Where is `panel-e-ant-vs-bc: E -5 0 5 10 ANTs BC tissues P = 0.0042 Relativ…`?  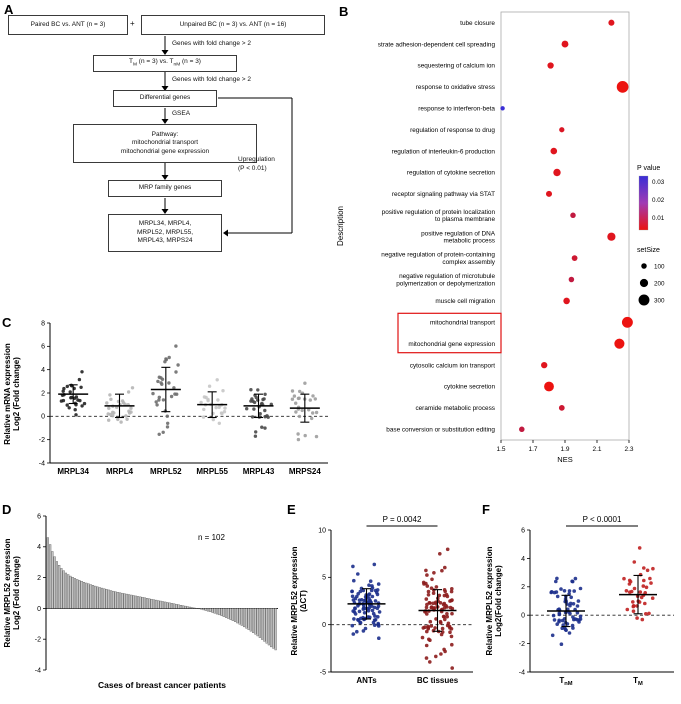
panel-e-ant-vs-bc: E -5 0 5 10 ANTs BC tissues P = 0.0042 Relativ… is located at coordinates (382, 602).